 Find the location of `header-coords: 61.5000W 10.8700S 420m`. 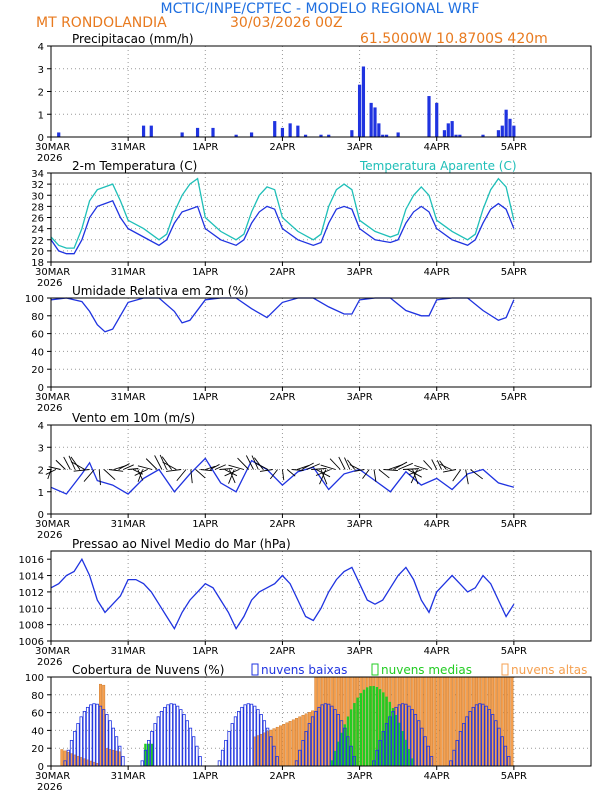

header-coords: 61.5000W 10.8700S 420m is located at coordinates (454, 39).